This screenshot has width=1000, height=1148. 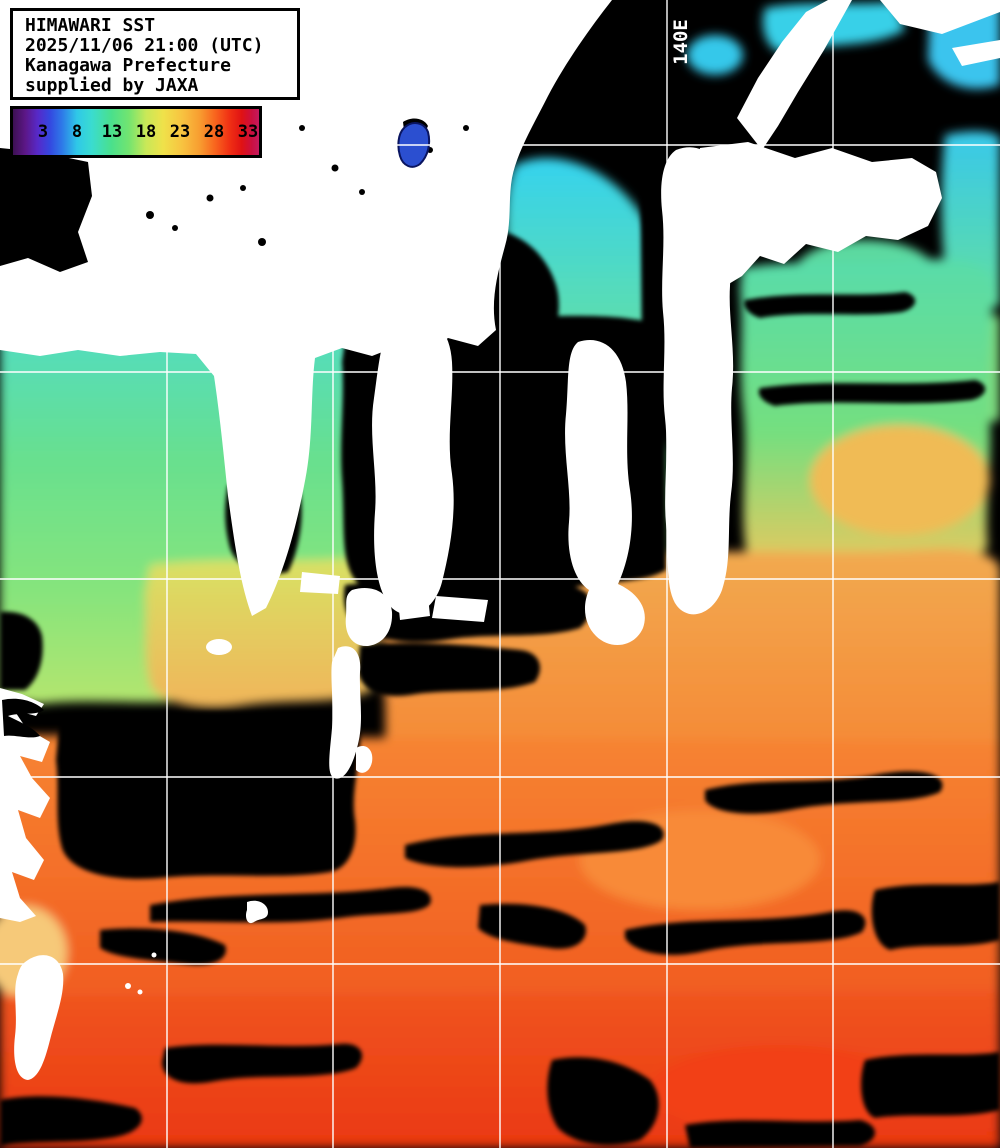 What do you see at coordinates (413, 464) in the screenshot?
I see `land-central-blob` at bounding box center [413, 464].